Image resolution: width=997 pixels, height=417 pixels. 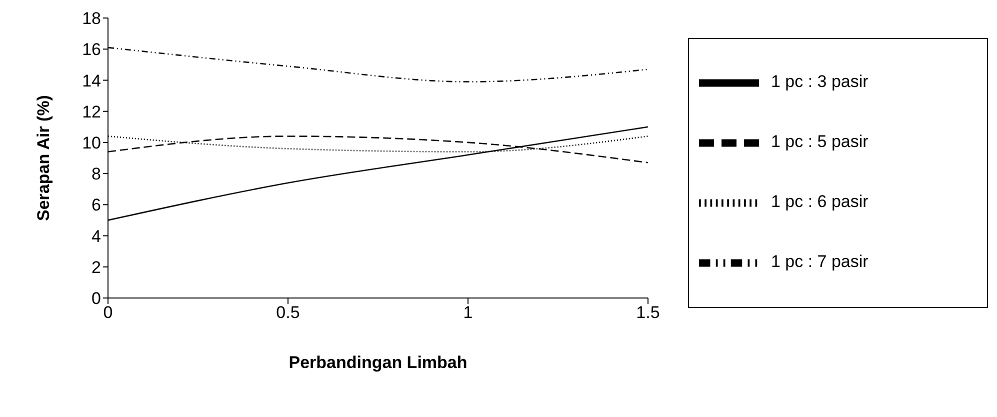 What do you see at coordinates (91, 18) in the screenshot?
I see `y-tick-label: 18` at bounding box center [91, 18].